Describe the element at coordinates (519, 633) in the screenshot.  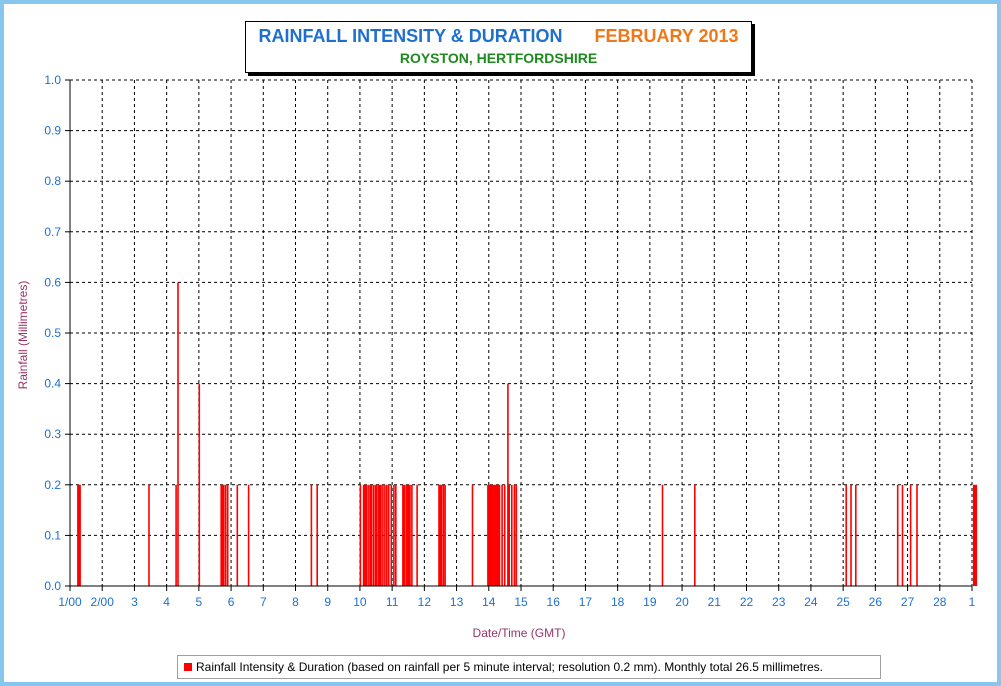
I see `x-axis-label: Date/Time (GMT)` at that location.